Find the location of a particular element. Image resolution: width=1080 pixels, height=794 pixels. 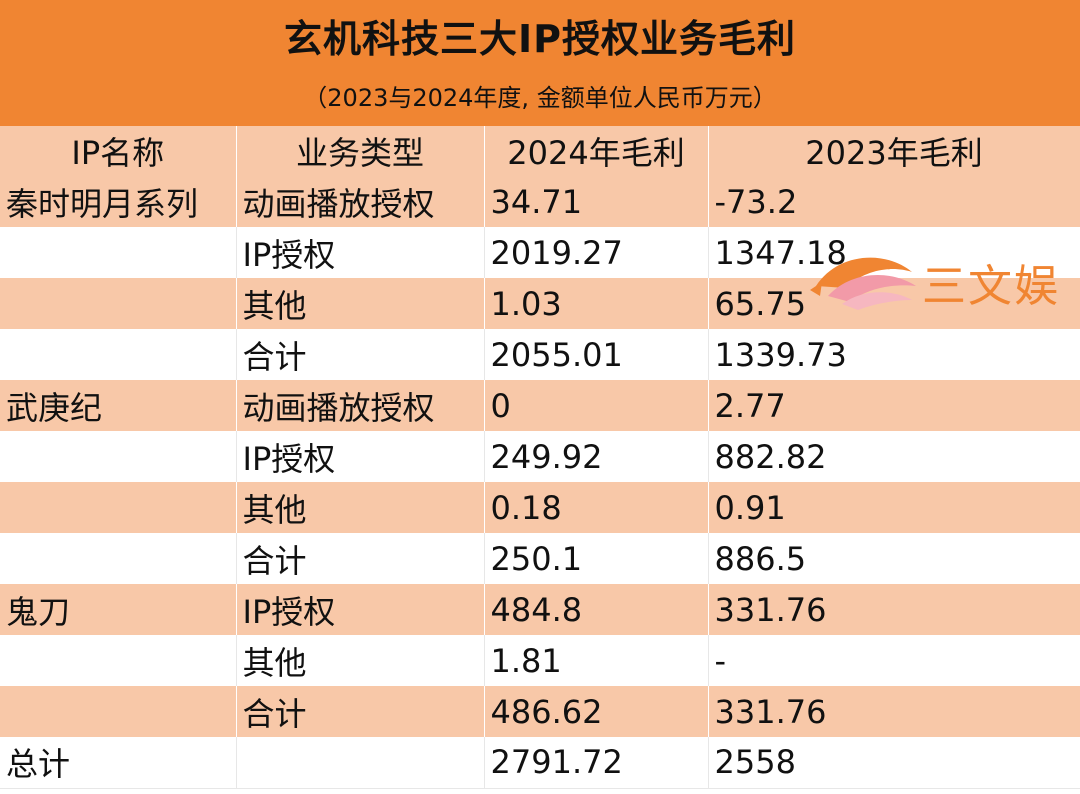

cell-ip-name: 武庚纪 is located at coordinates (118, 405).